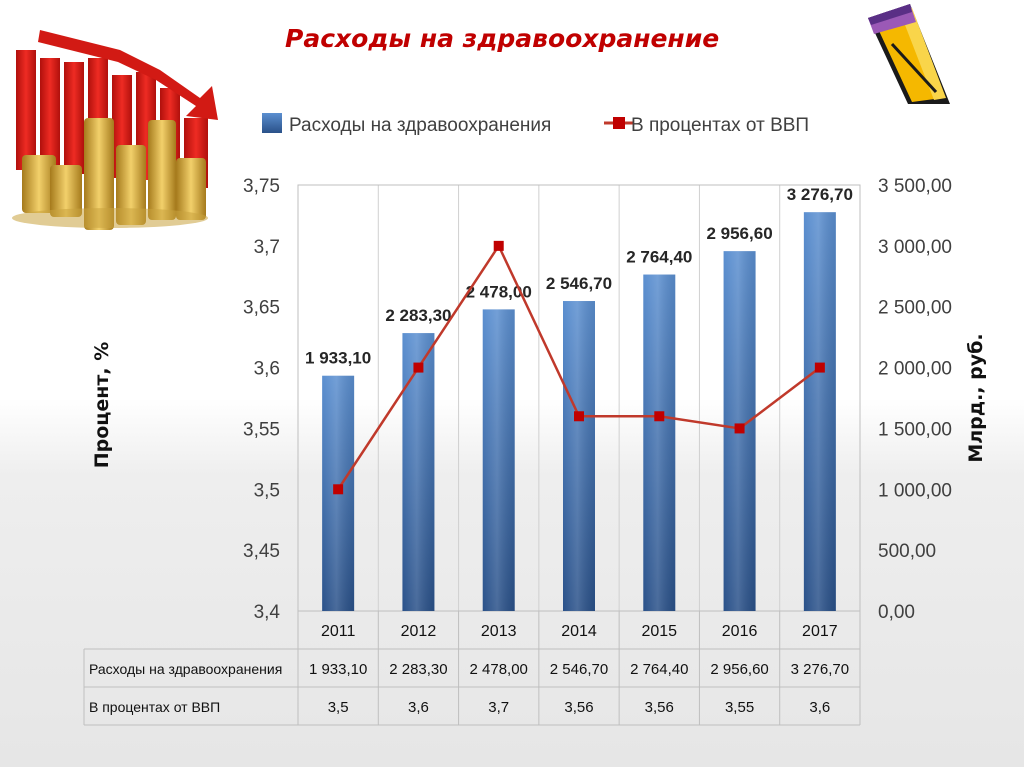  Describe the element at coordinates (659, 631) in the screenshot. I see `x-category-label: 2015` at that location.